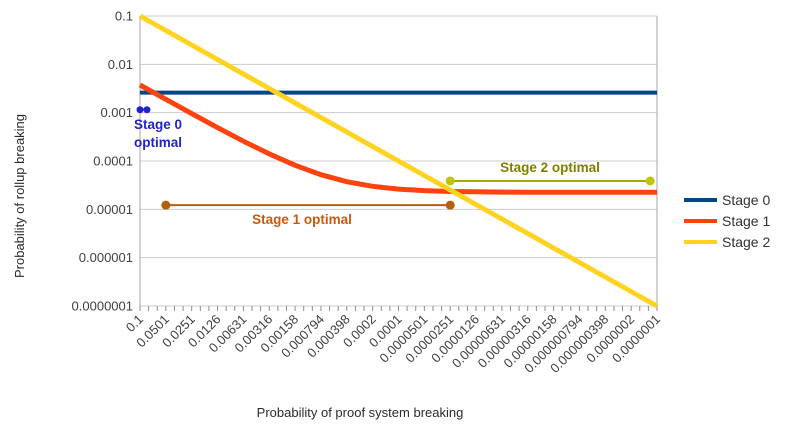  Describe the element at coordinates (120, 64) in the screenshot. I see `y-tick-label: 0.01` at that location.